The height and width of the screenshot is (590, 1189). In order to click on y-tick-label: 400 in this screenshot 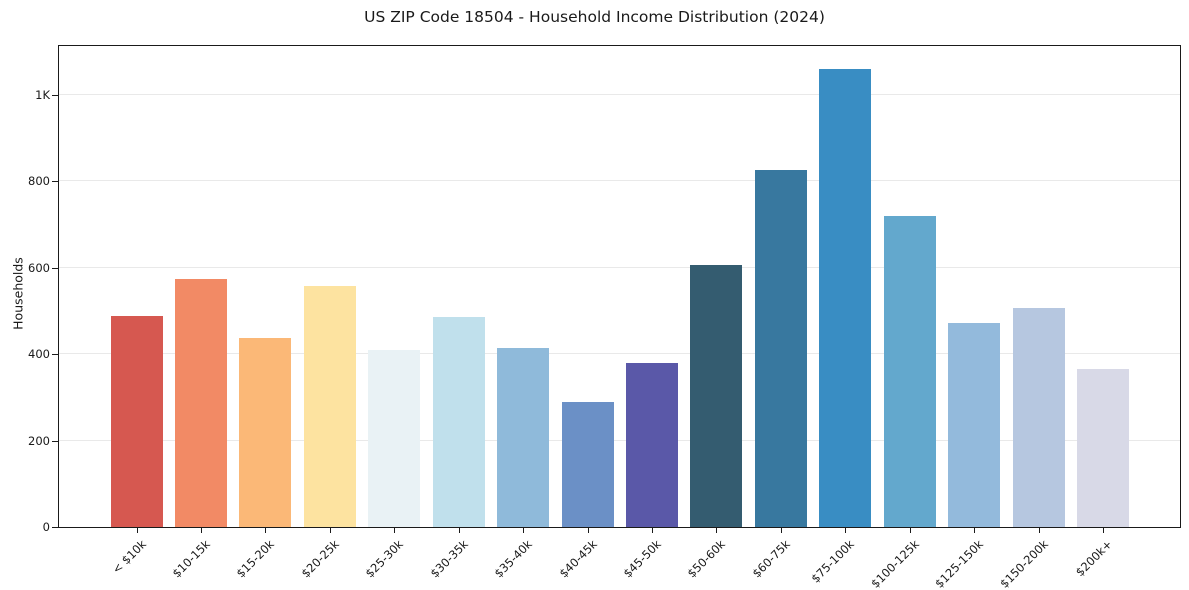, I will do `click(39, 354)`.